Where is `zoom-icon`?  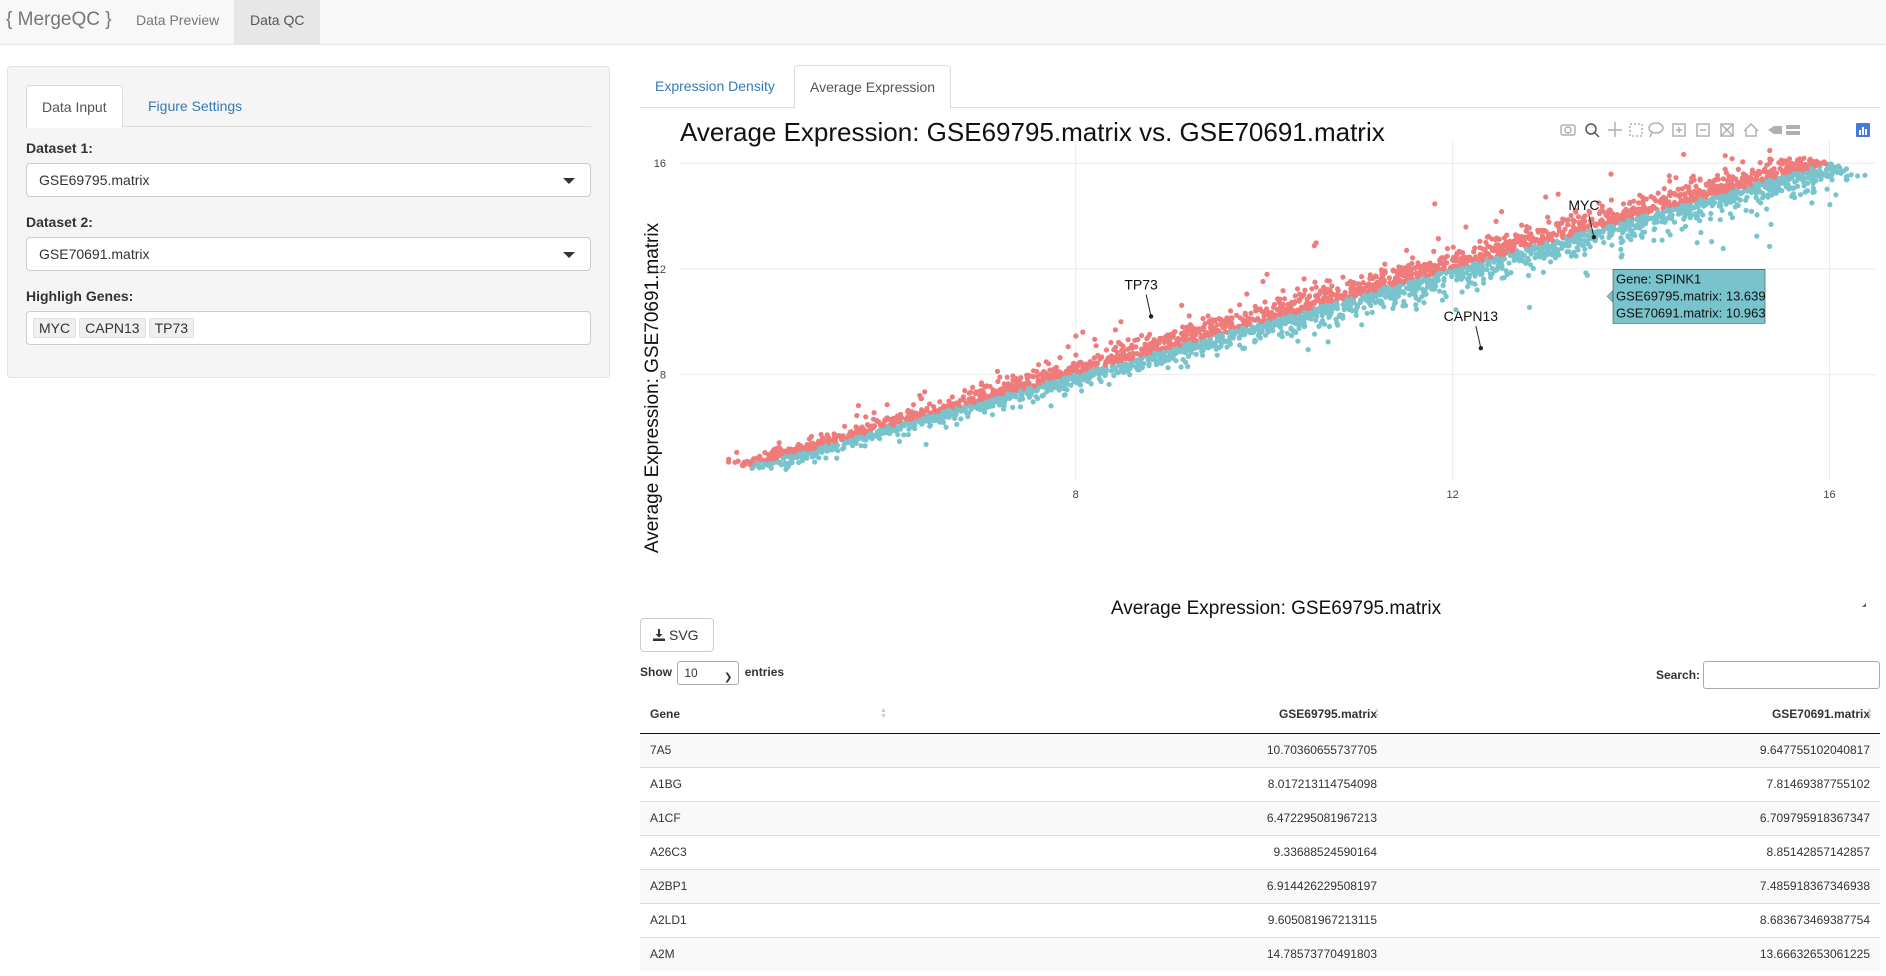
zoom-icon is located at coordinates (1592, 130).